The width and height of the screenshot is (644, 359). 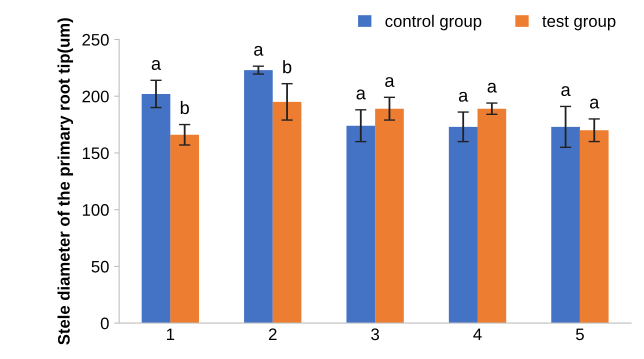 I want to click on y-tick-label: 150, so click(x=95, y=153).